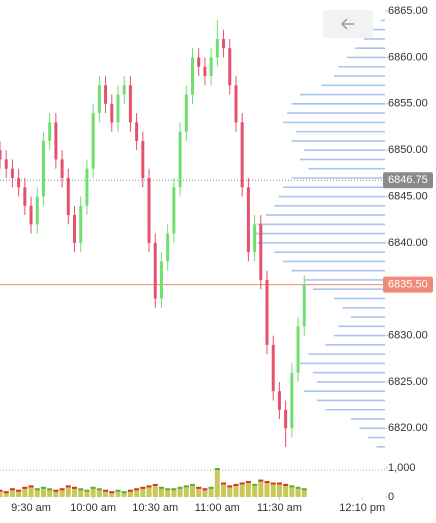 This screenshot has width=436, height=523. What do you see at coordinates (408, 150) in the screenshot?
I see `y-tick-label: 6850.00` at bounding box center [408, 150].